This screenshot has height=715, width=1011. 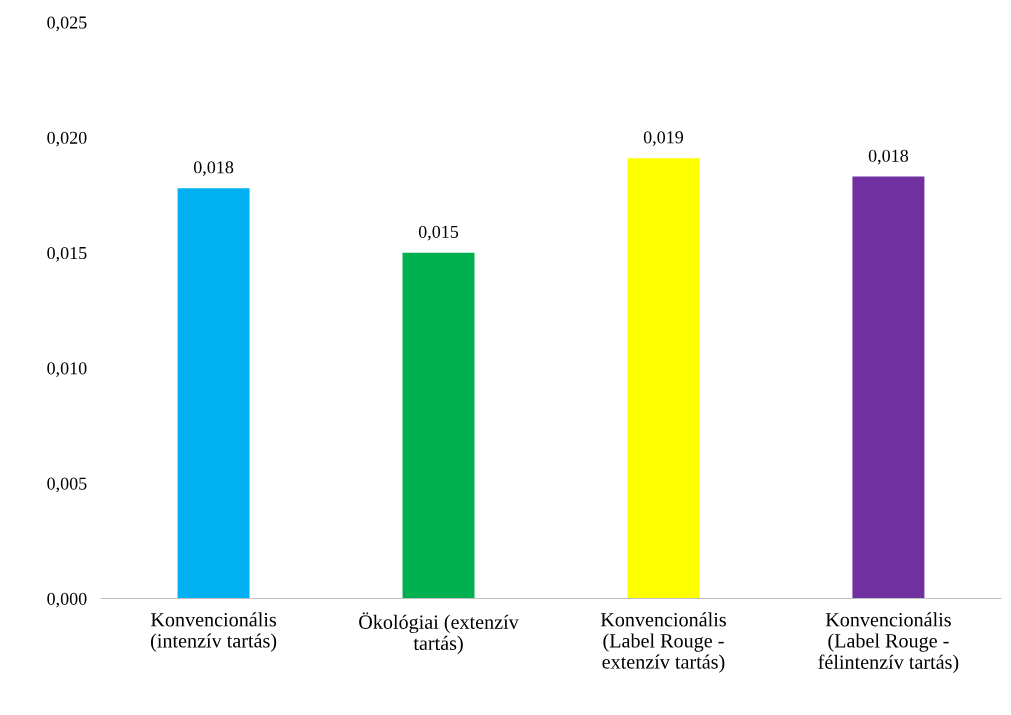 I want to click on data-label: 0,019, so click(x=663, y=138).